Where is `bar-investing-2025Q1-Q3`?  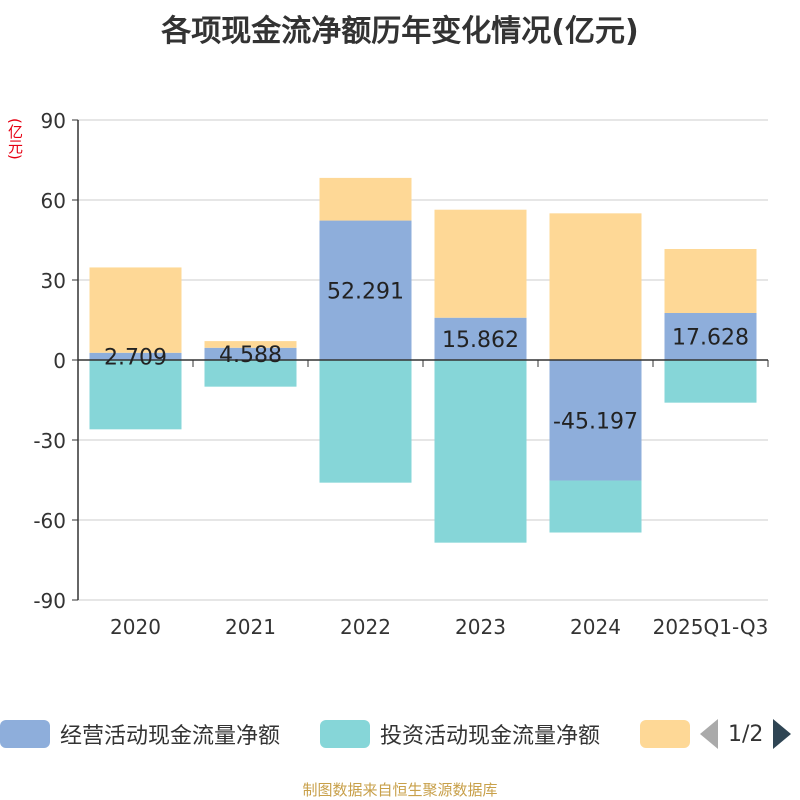 bar-investing-2025Q1-Q3 is located at coordinates (710, 381).